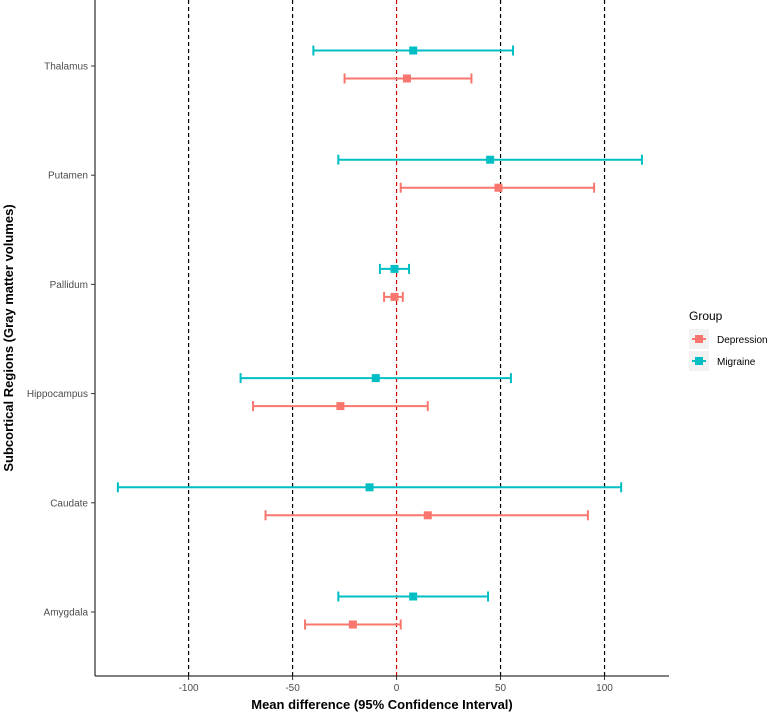 The height and width of the screenshot is (718, 777). What do you see at coordinates (736, 362) in the screenshot?
I see `legend-label: Migraine` at bounding box center [736, 362].